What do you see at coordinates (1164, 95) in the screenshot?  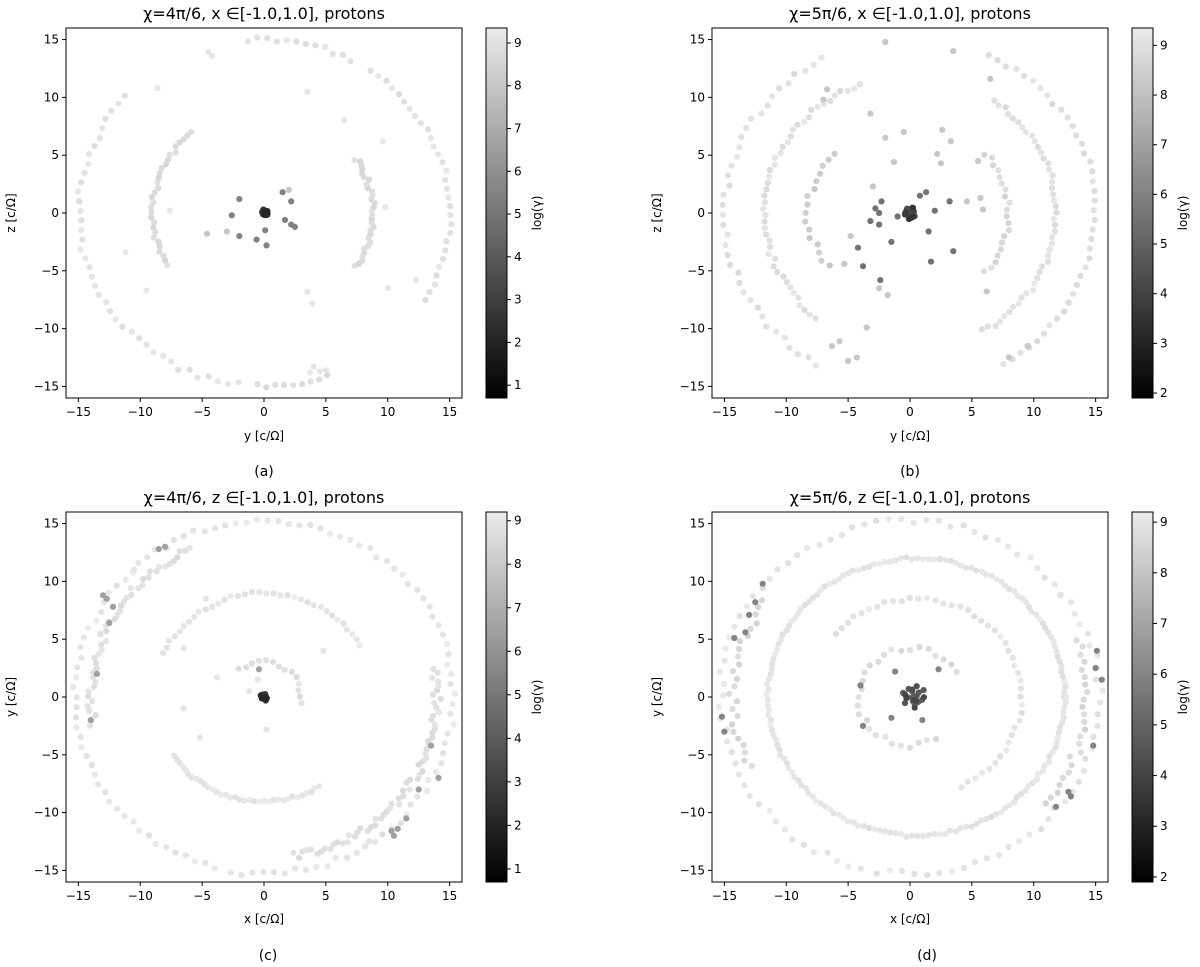 I see `panel-b-colorbar-tick-label: 8` at bounding box center [1164, 95].